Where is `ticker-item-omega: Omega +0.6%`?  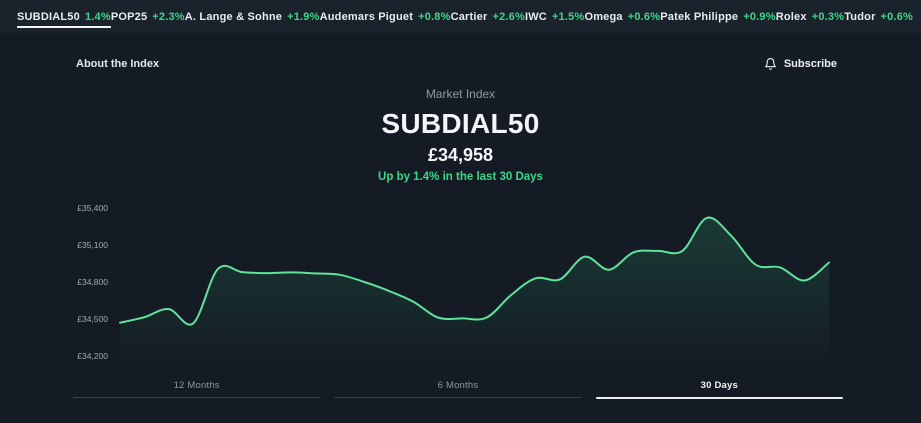 ticker-item-omega: Omega +0.6% is located at coordinates (622, 16).